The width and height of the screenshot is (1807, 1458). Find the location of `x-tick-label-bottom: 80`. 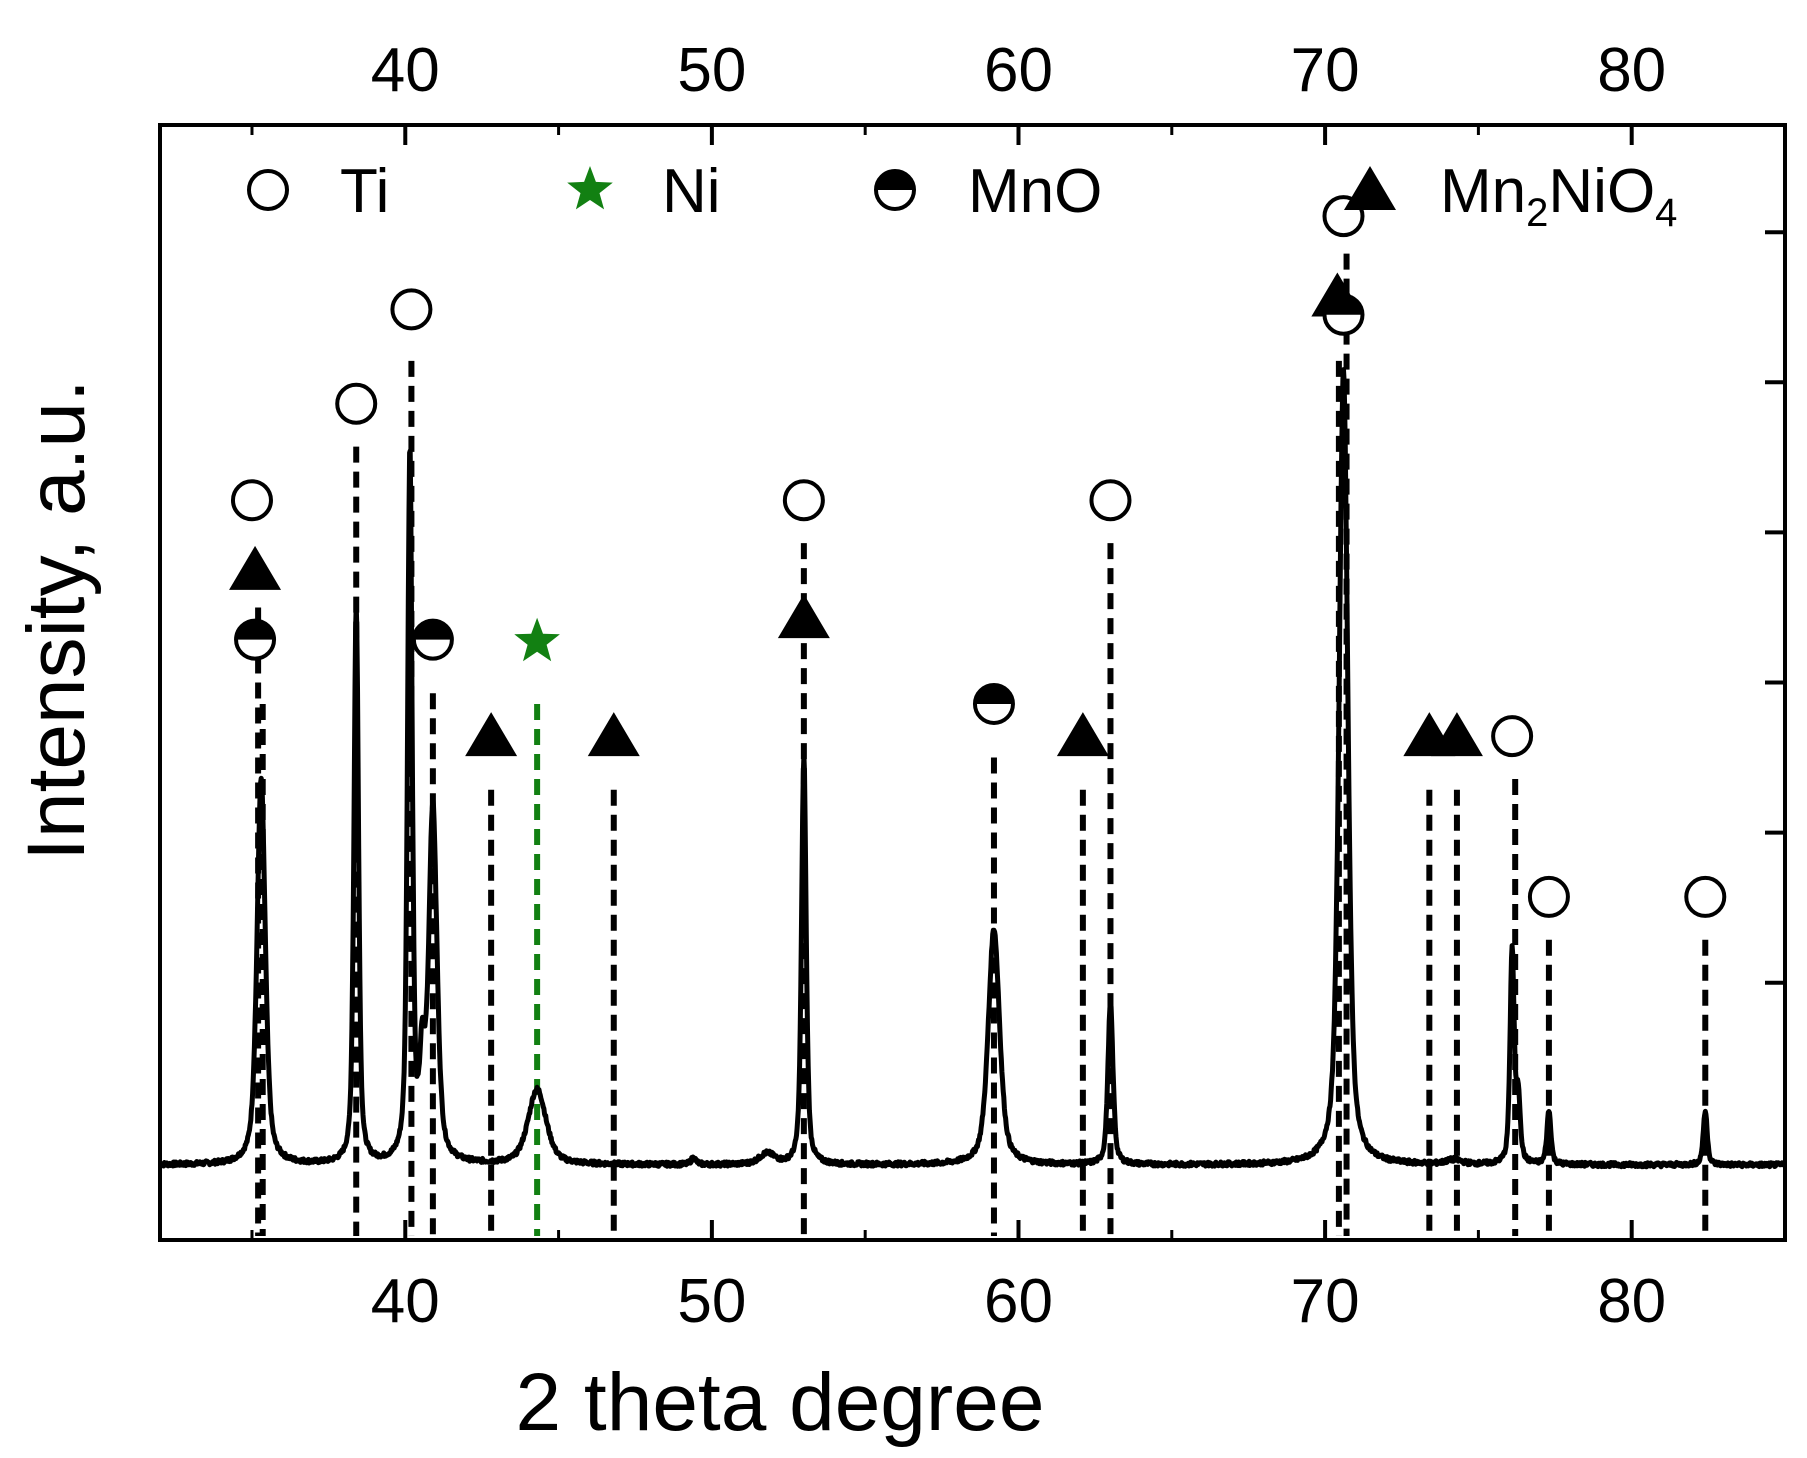

x-tick-label-bottom: 80 is located at coordinates (1631, 1301).